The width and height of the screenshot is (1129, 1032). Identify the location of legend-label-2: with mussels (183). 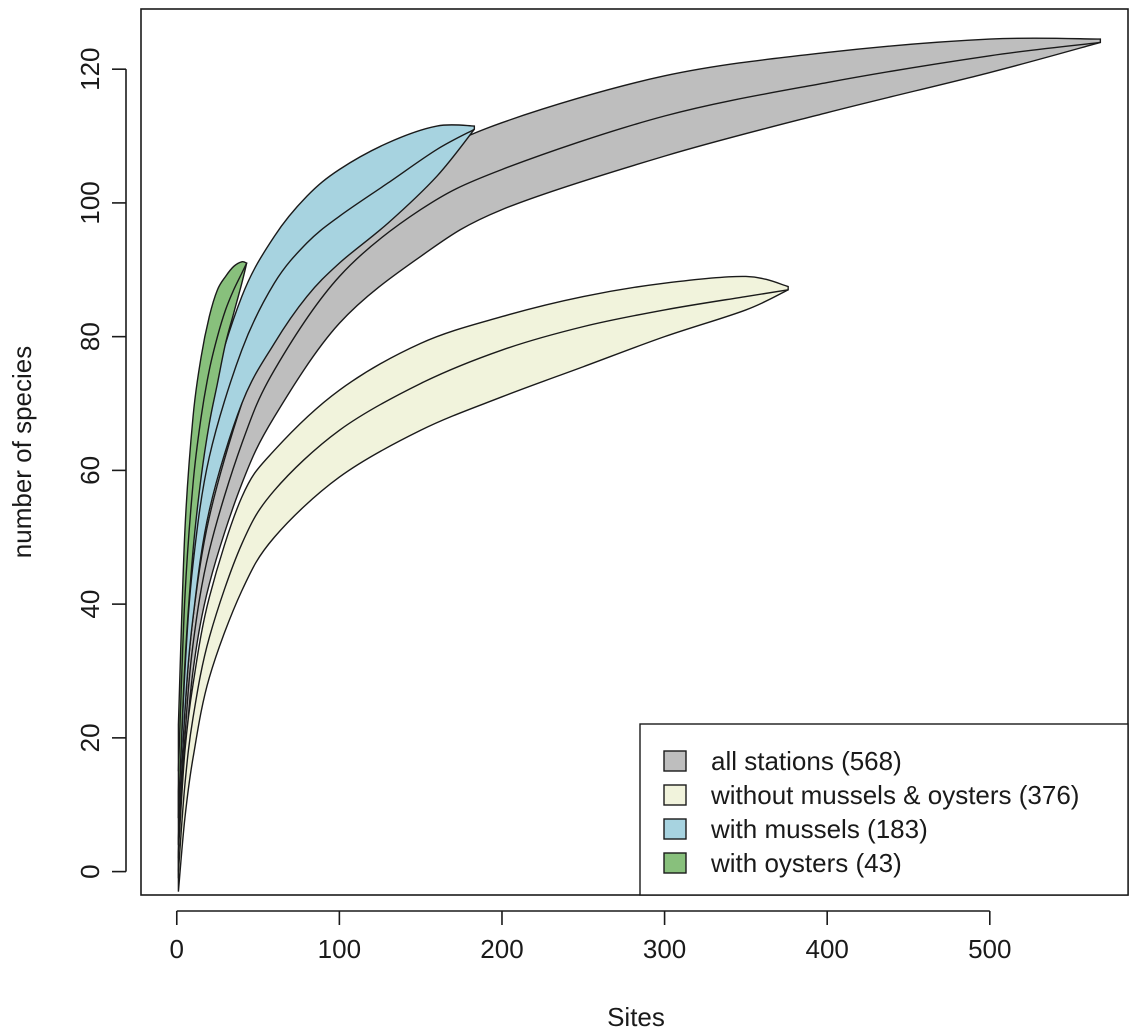
(819, 829).